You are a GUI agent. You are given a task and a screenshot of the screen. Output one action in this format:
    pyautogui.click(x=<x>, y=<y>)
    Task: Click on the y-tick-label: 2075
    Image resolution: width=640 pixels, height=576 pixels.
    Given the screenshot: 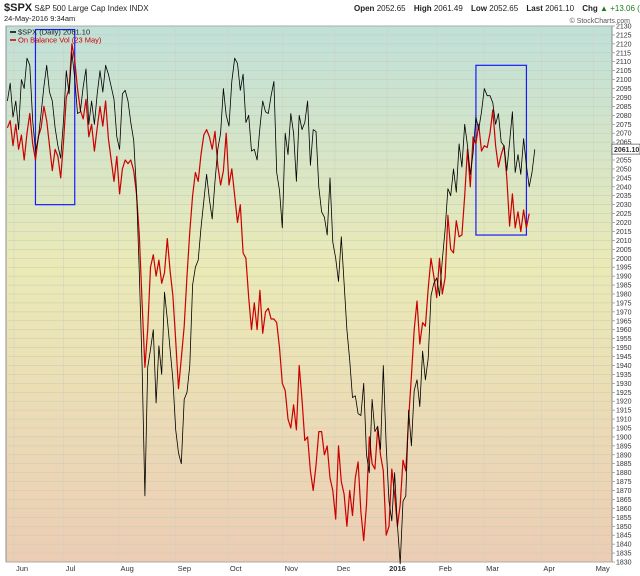 What is the action you would take?
    pyautogui.click(x=624, y=125)
    